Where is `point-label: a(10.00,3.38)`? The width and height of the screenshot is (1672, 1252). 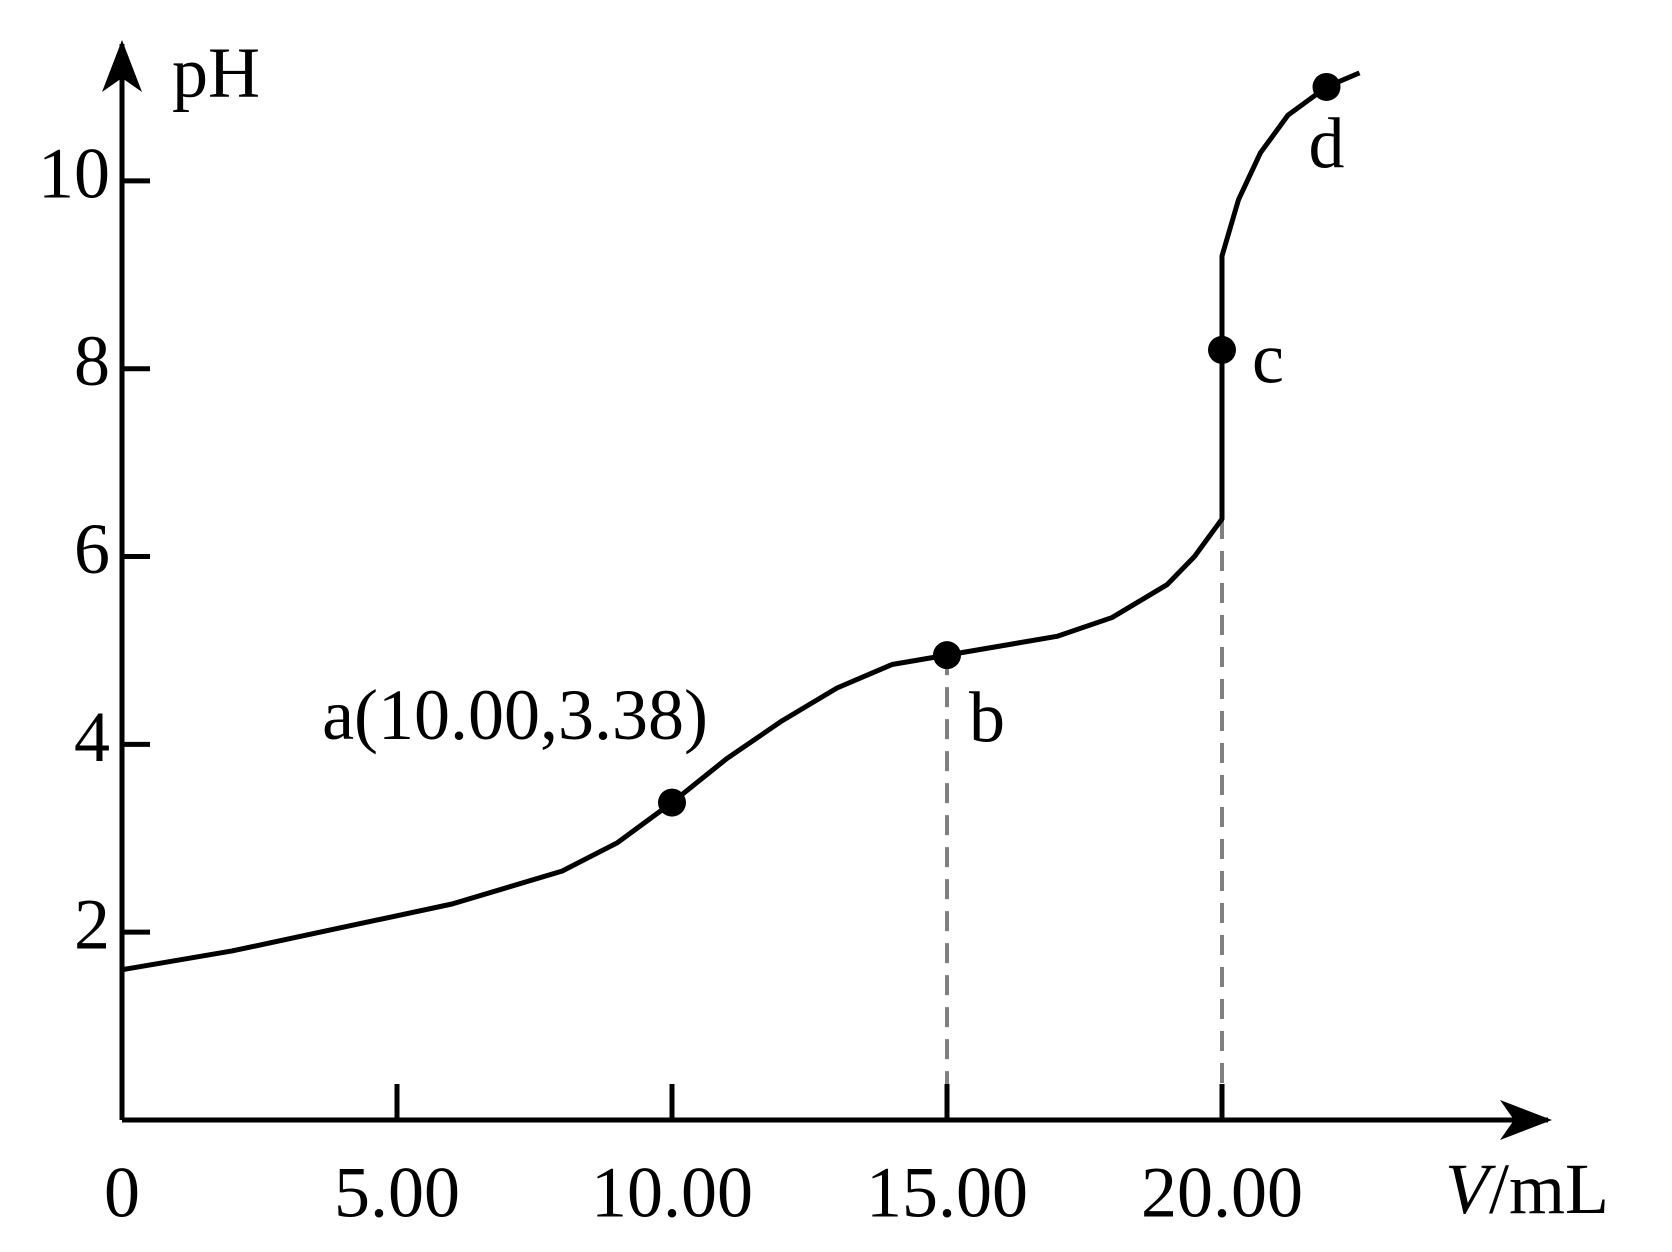
point-label: a(10.00,3.38) is located at coordinates (515, 715).